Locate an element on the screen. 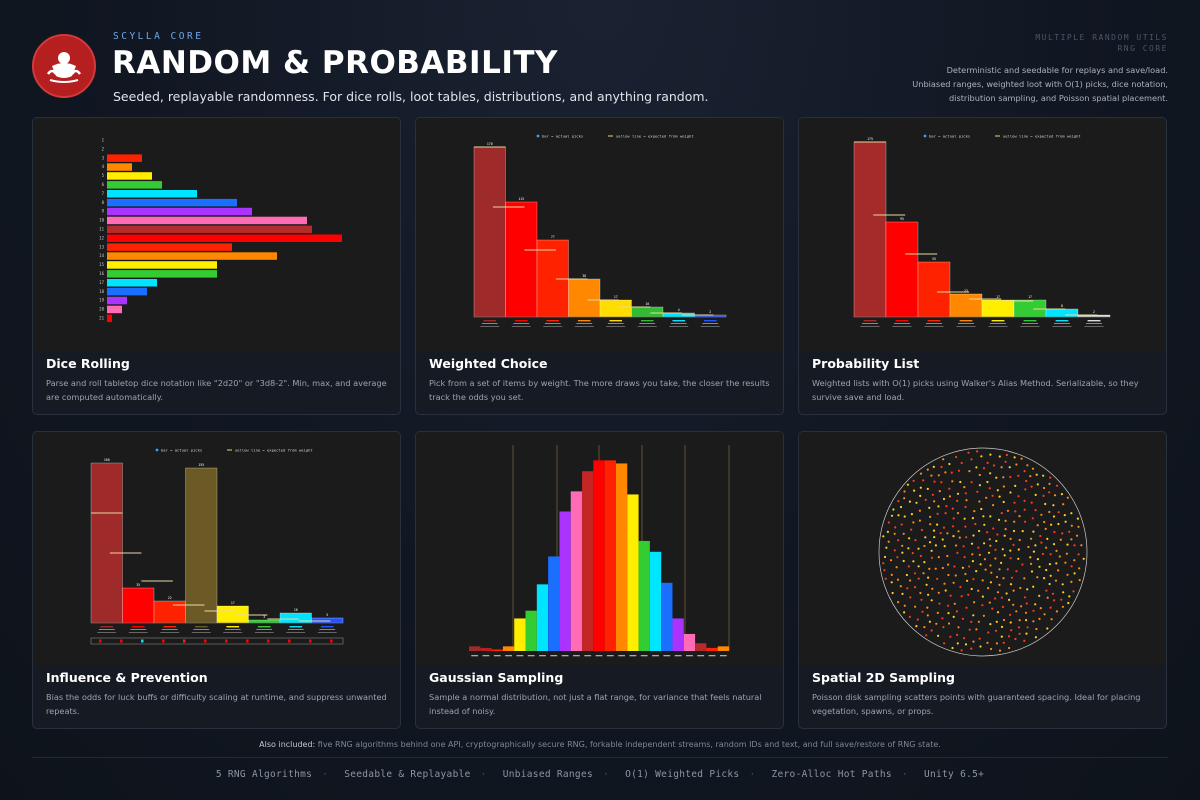 The height and width of the screenshot is (800, 1200). gaussian-svg is located at coordinates (599, 551).